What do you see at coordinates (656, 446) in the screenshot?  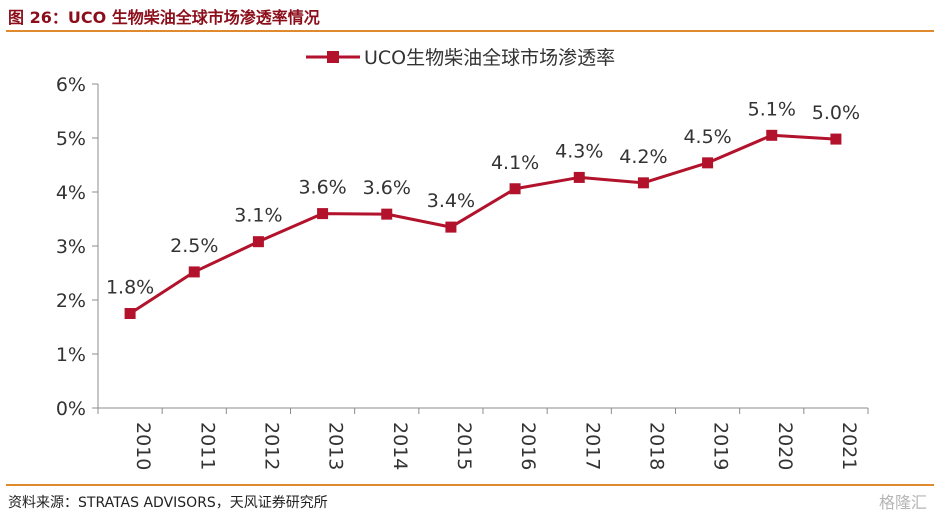 I see `x-tick-label: 2018` at bounding box center [656, 446].